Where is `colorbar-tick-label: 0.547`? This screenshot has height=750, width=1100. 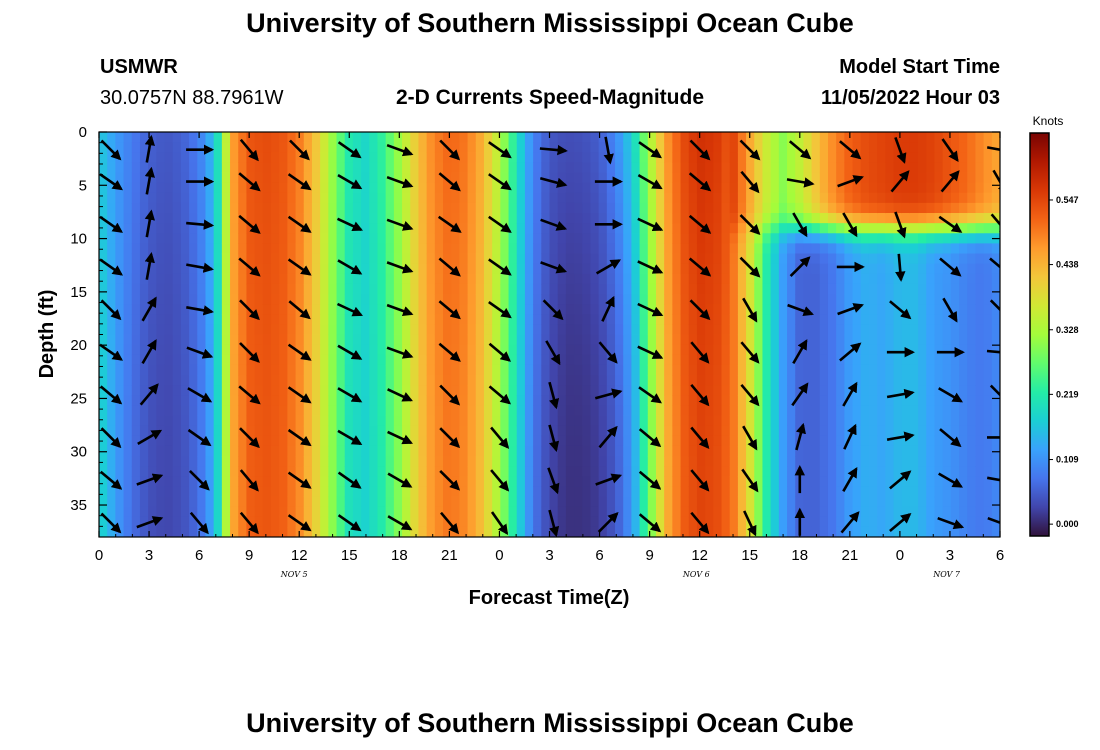 colorbar-tick-label: 0.547 is located at coordinates (1067, 200).